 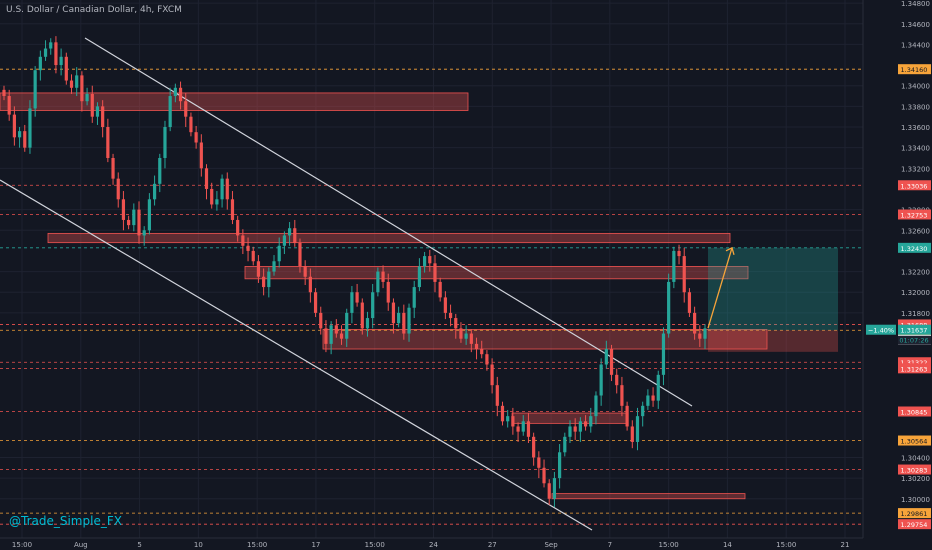 What do you see at coordinates (915, 273) in the screenshot?
I see `y-tick-label: 1.32200` at bounding box center [915, 273].